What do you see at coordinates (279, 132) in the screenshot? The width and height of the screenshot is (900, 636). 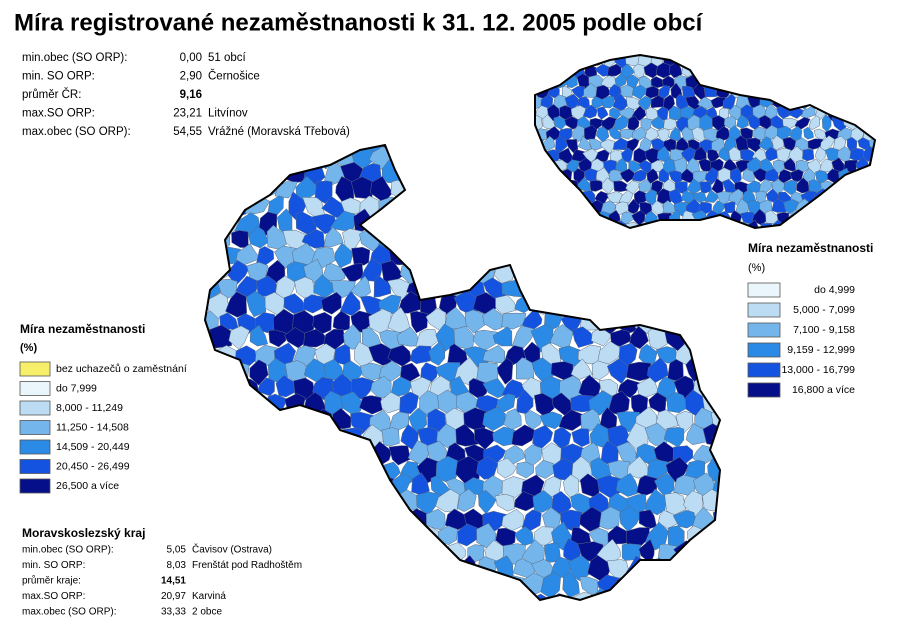 I see `stat-note: Vrážné (Moravská Třebová)` at bounding box center [279, 132].